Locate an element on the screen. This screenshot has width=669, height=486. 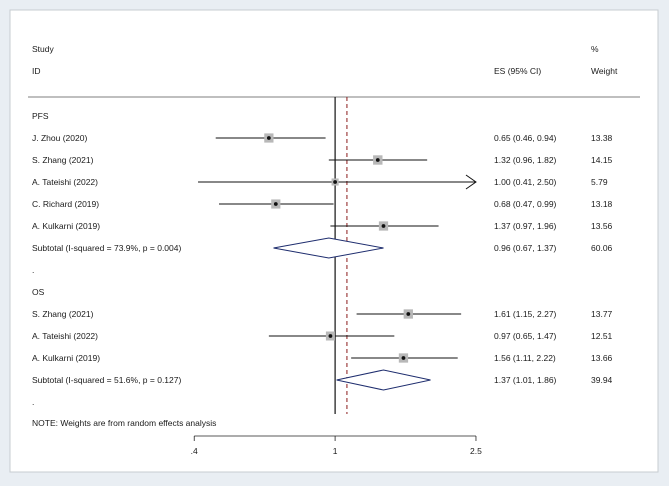
study-weight: 13.77 is located at coordinates (602, 314).